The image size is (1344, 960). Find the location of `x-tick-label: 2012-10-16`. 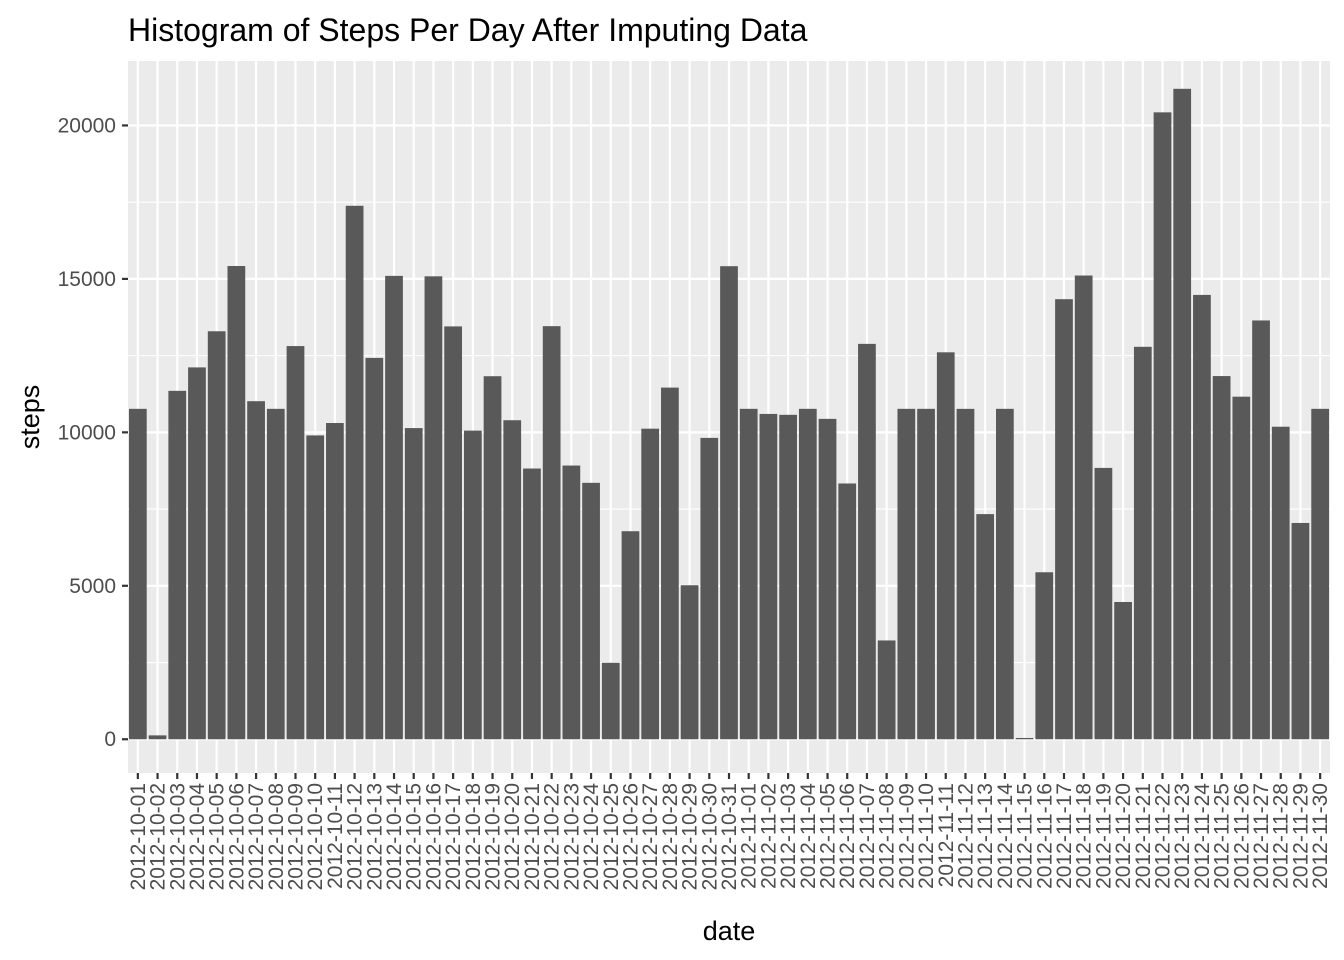

x-tick-label: 2012-10-16 is located at coordinates (433, 836).